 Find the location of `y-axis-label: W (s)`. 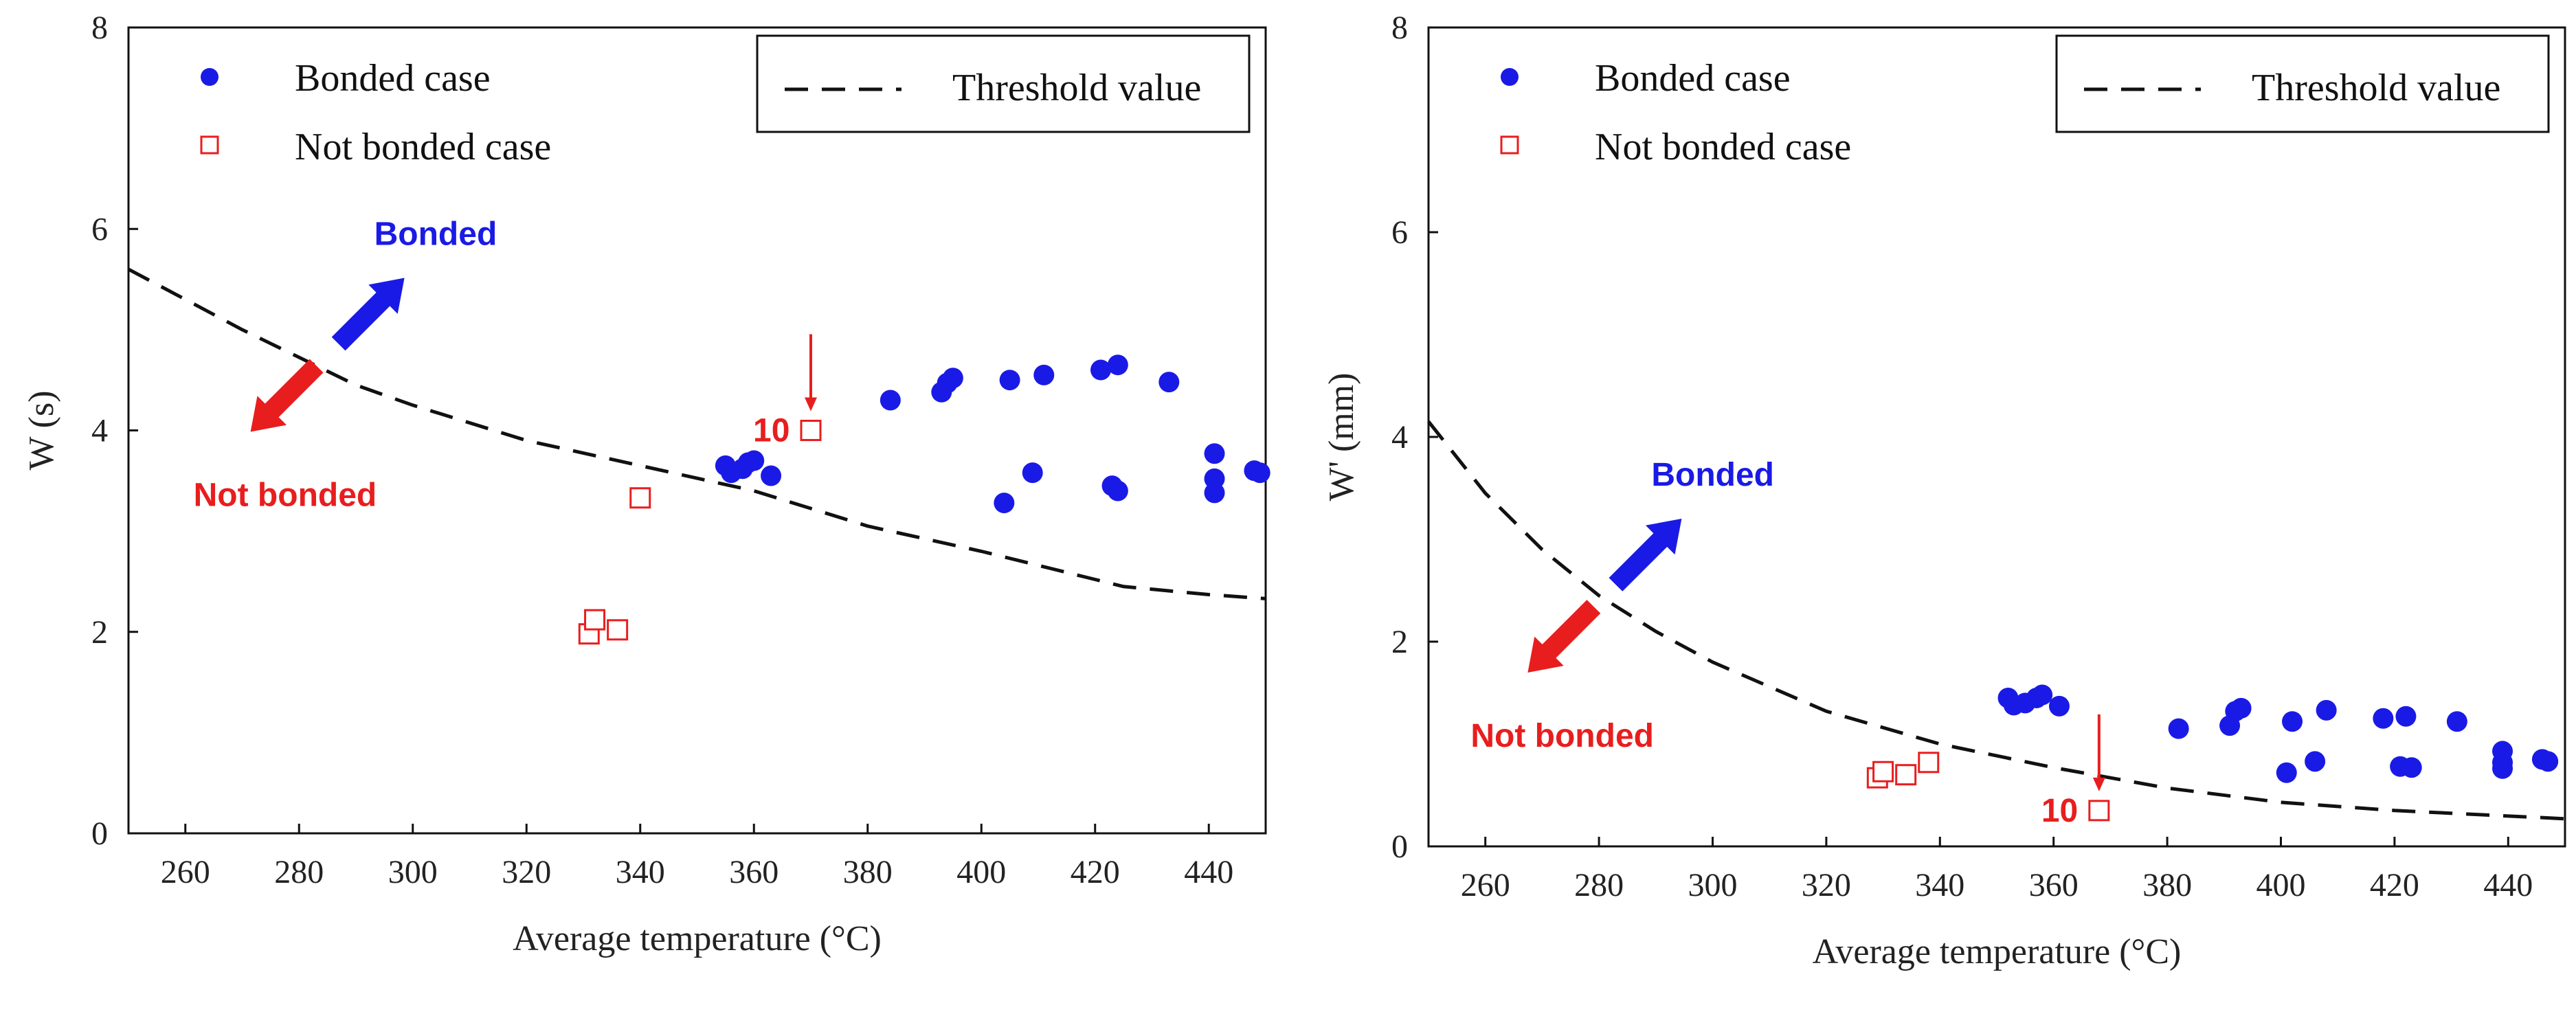

y-axis-label: W (s) is located at coordinates (41, 430).